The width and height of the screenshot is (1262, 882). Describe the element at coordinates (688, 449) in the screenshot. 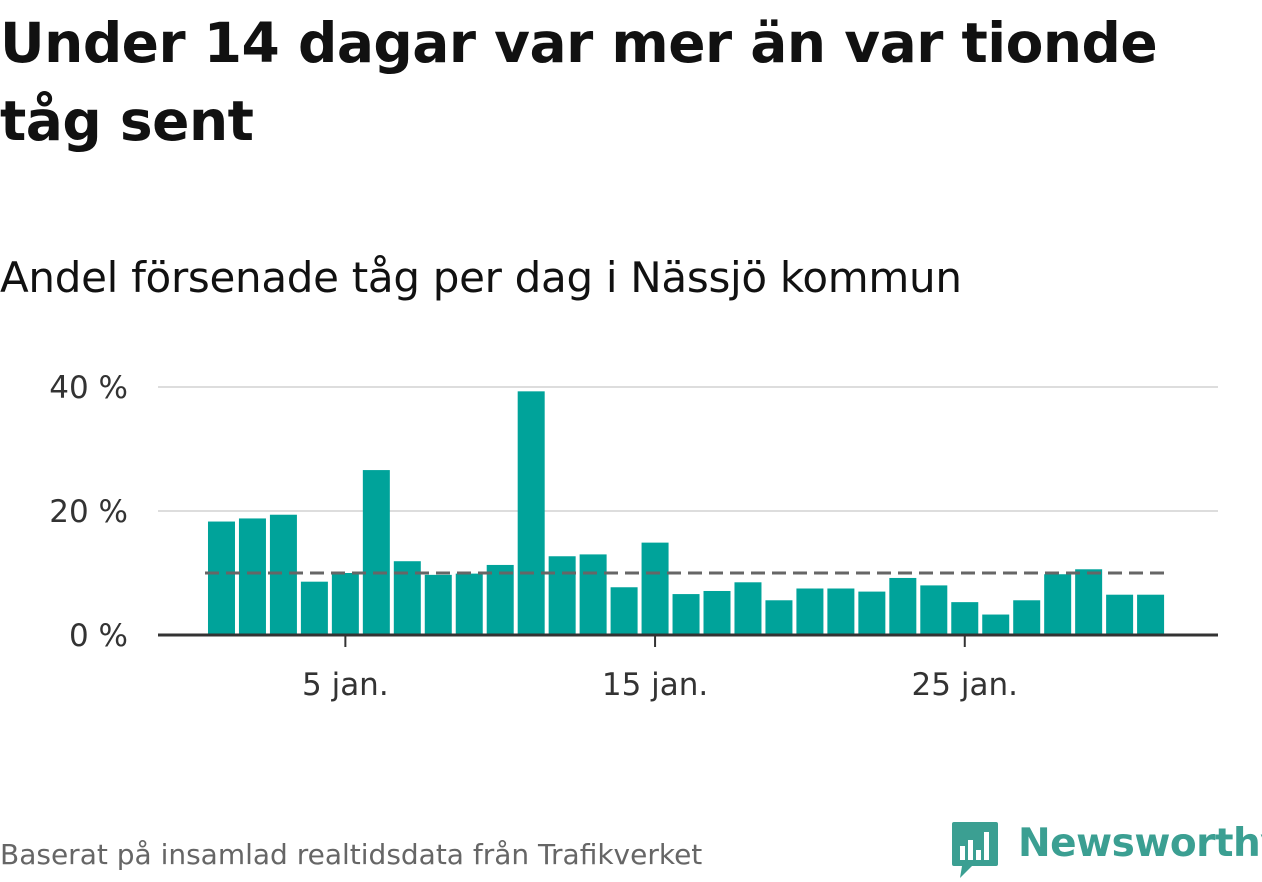

I see `gridlines` at that location.